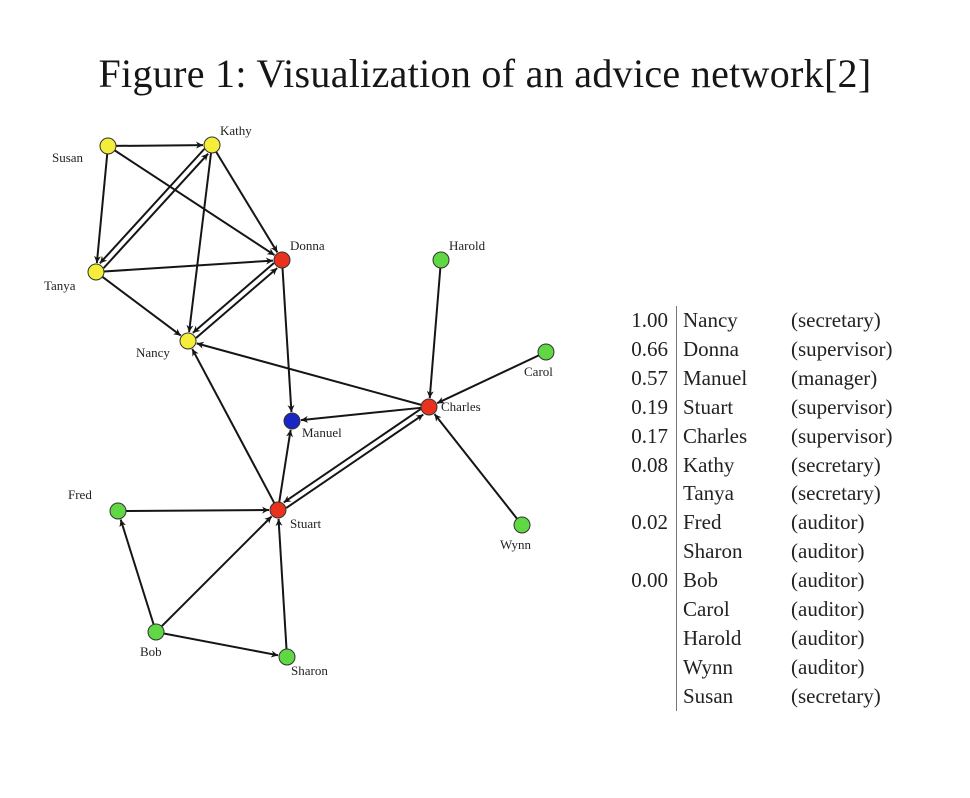 The width and height of the screenshot is (970, 798). Describe the element at coordinates (307, 245) in the screenshot. I see `node-label-donna: Donna` at that location.